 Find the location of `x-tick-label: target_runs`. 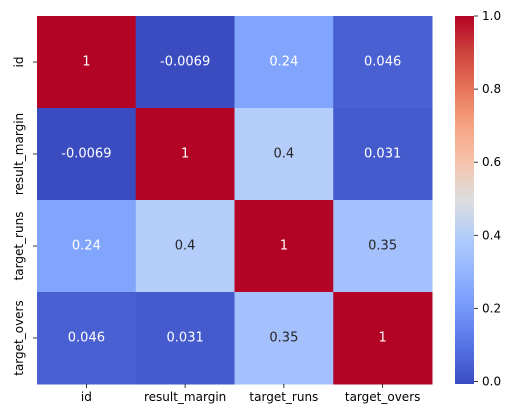

x-tick-label: target_runs is located at coordinates (283, 397).